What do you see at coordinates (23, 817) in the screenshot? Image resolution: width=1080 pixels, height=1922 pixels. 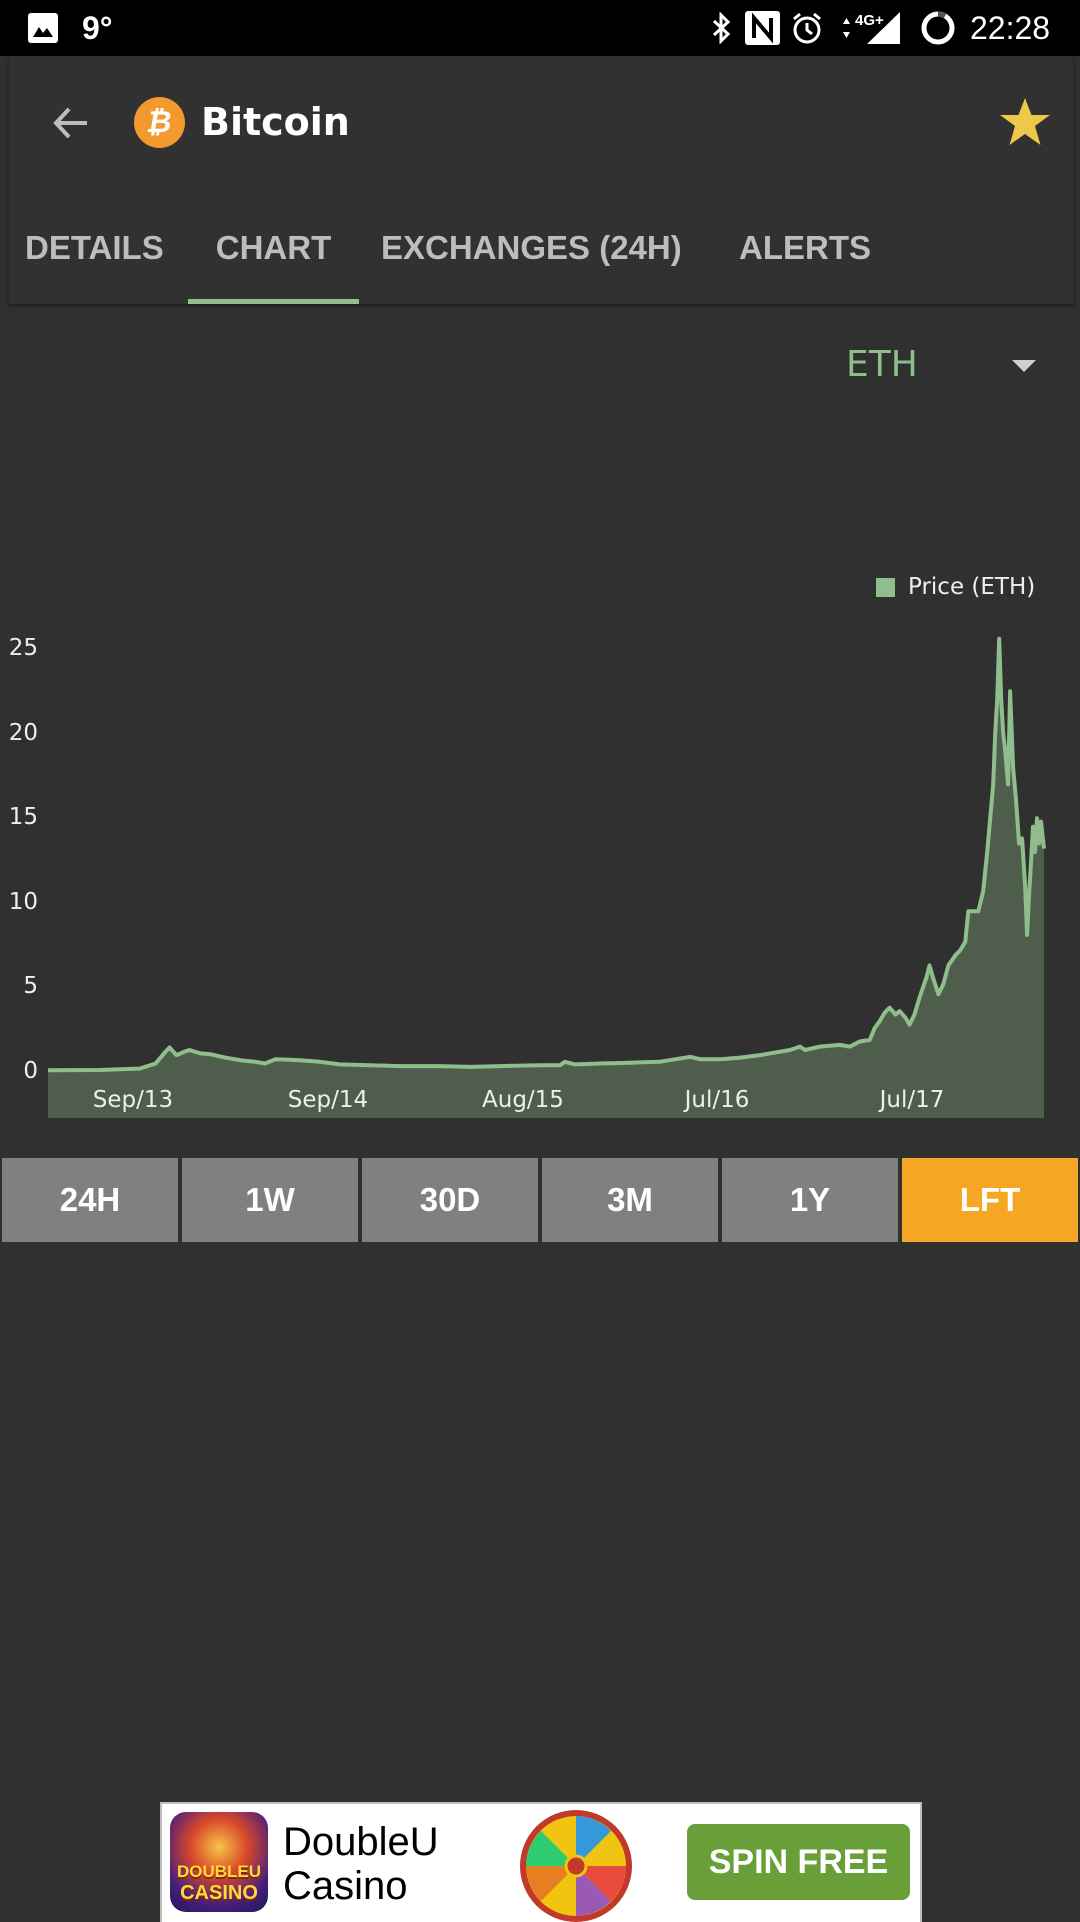 I see `y-axis-label: 15` at bounding box center [23, 817].